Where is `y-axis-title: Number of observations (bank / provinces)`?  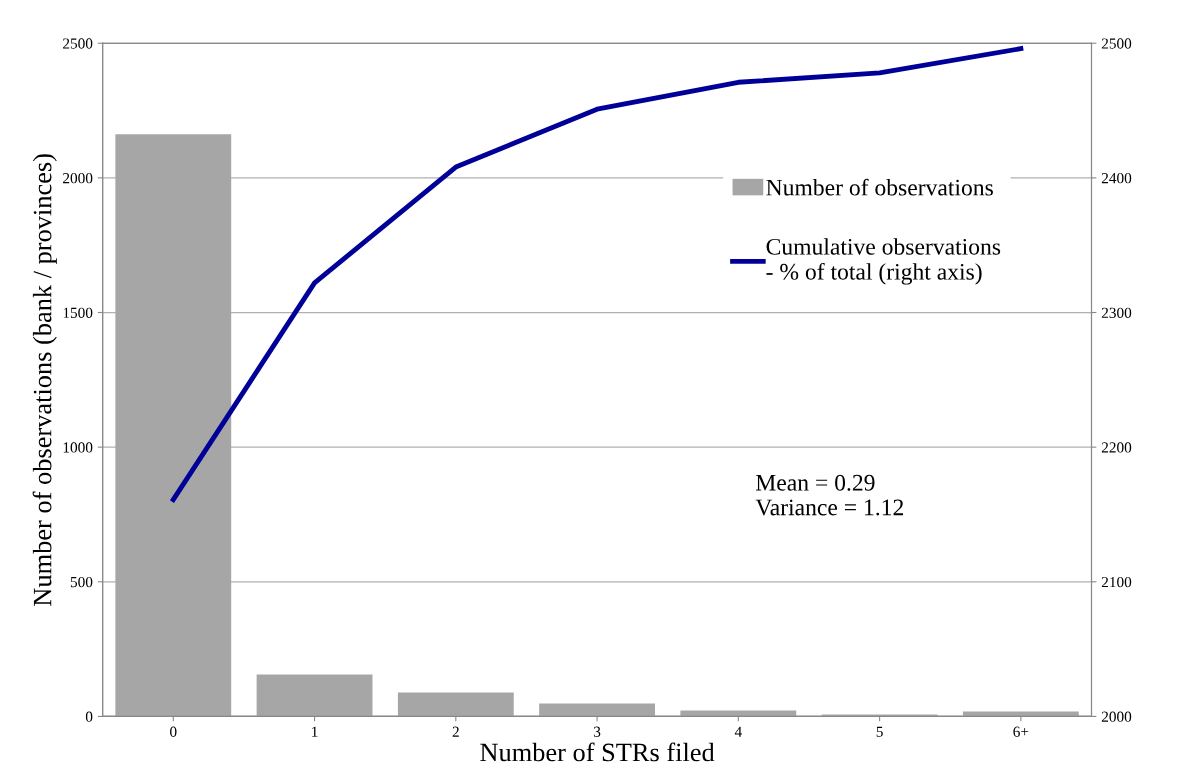 y-axis-title: Number of observations (bank / provinces) is located at coordinates (44, 380).